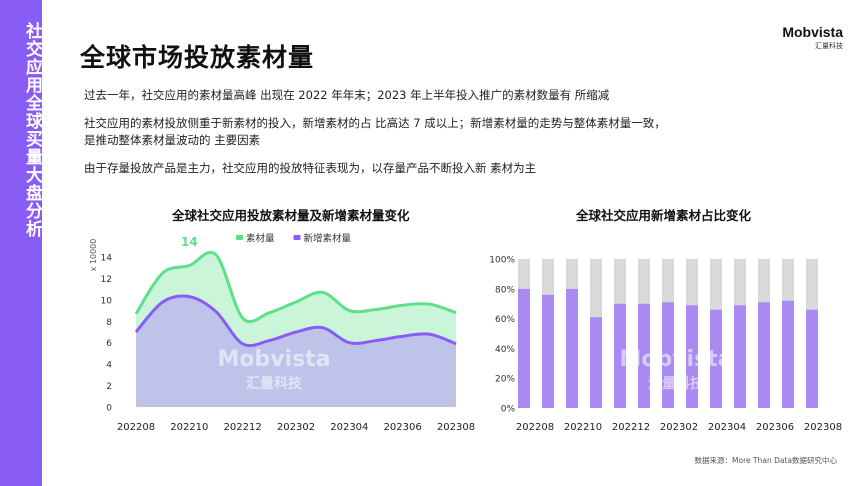 Image resolution: width=865 pixels, height=486 pixels. I want to click on source-note: 数据来源：More Than Data数据研究中心, so click(765, 460).